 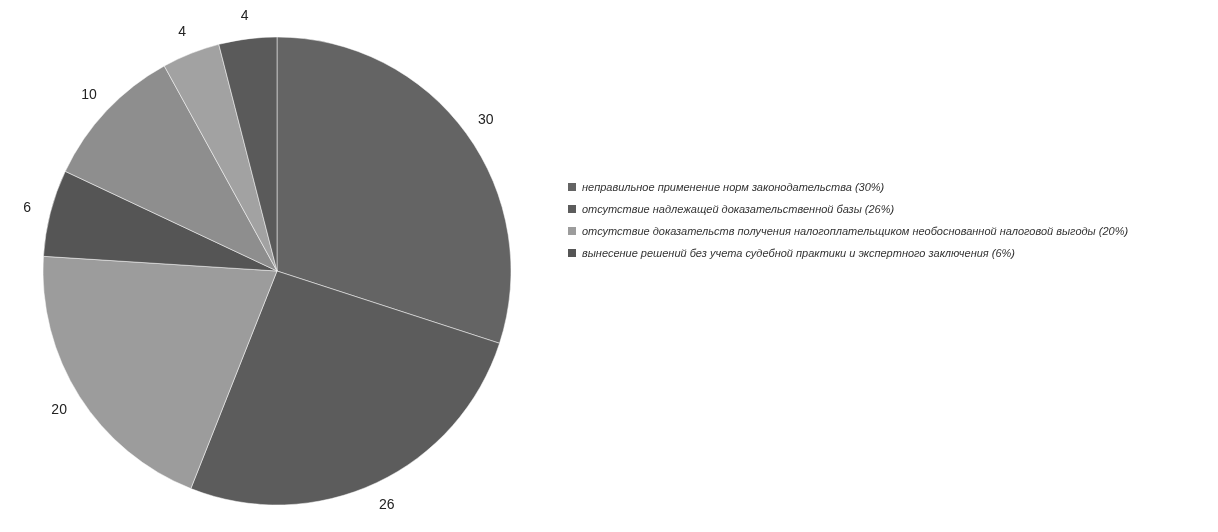 What do you see at coordinates (738, 209) in the screenshot?
I see `legend-label: отсутствие надлежащей доказательственной базы (26%)` at bounding box center [738, 209].